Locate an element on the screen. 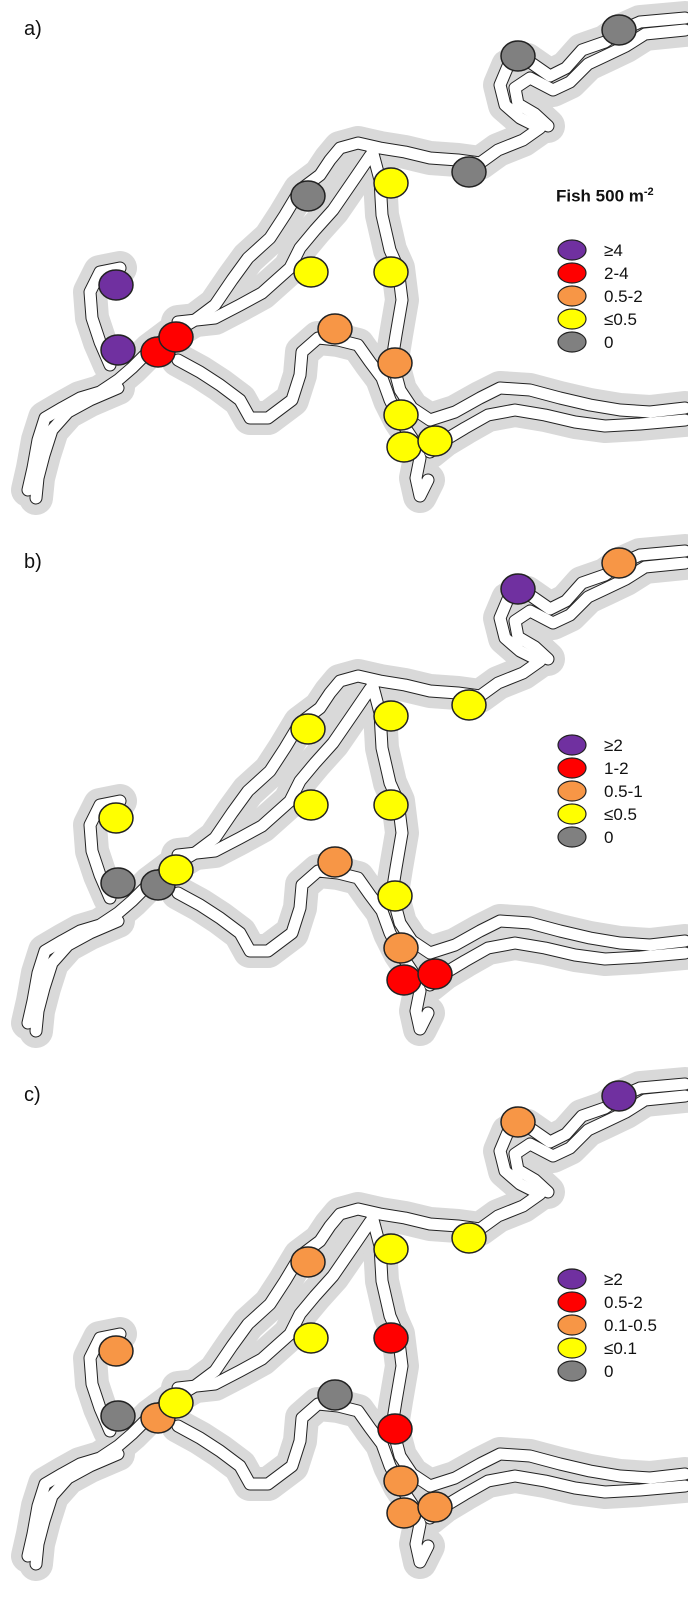  legend-label: ≤0.1 is located at coordinates (620, 1348).